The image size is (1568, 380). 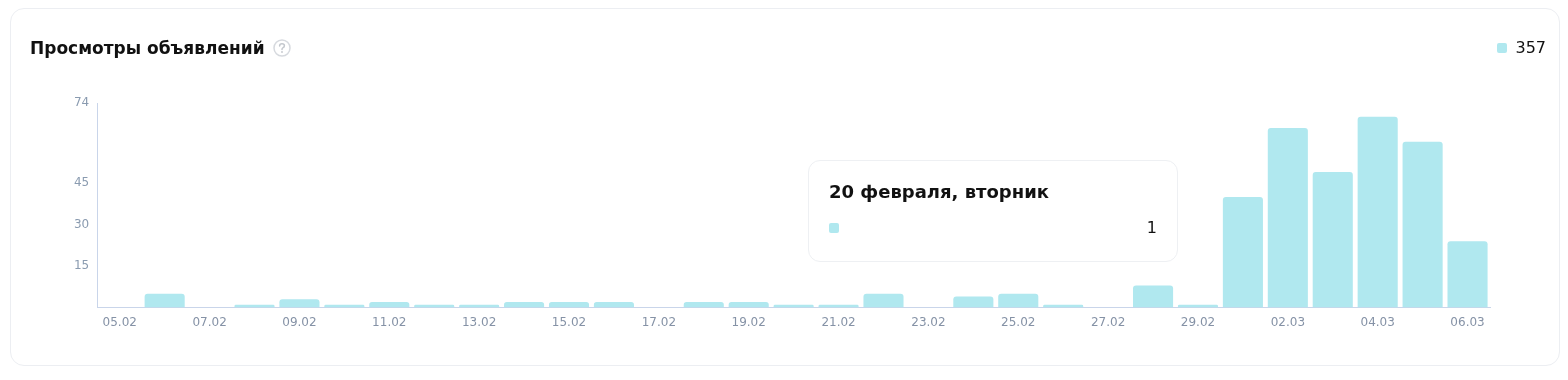 What do you see at coordinates (81, 102) in the screenshot?
I see `y-tick-label: 74` at bounding box center [81, 102].